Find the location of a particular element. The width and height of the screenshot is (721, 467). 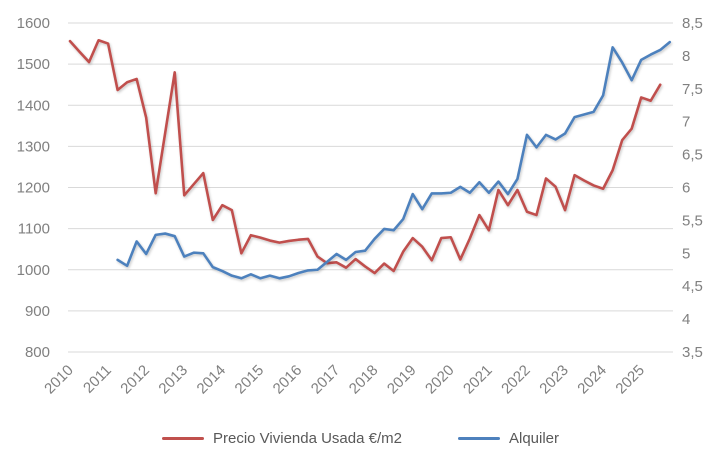

x-axis-year-label: 2015 is located at coordinates (250, 380).